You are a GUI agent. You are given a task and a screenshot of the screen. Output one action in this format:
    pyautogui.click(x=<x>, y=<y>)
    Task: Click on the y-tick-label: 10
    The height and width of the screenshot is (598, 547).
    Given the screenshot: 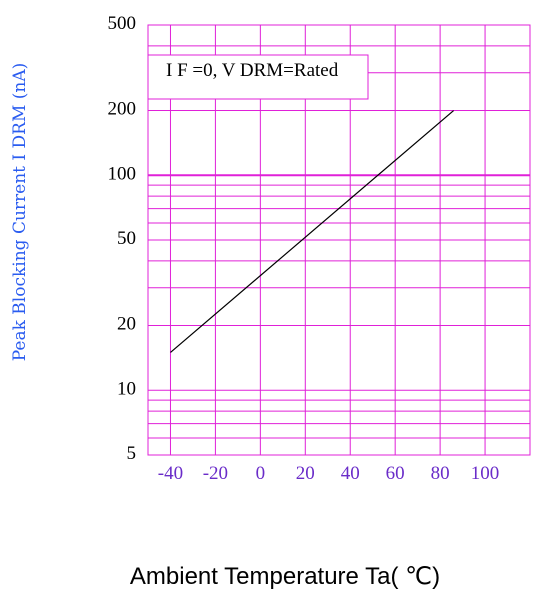 What is the action you would take?
    pyautogui.click(x=126, y=388)
    